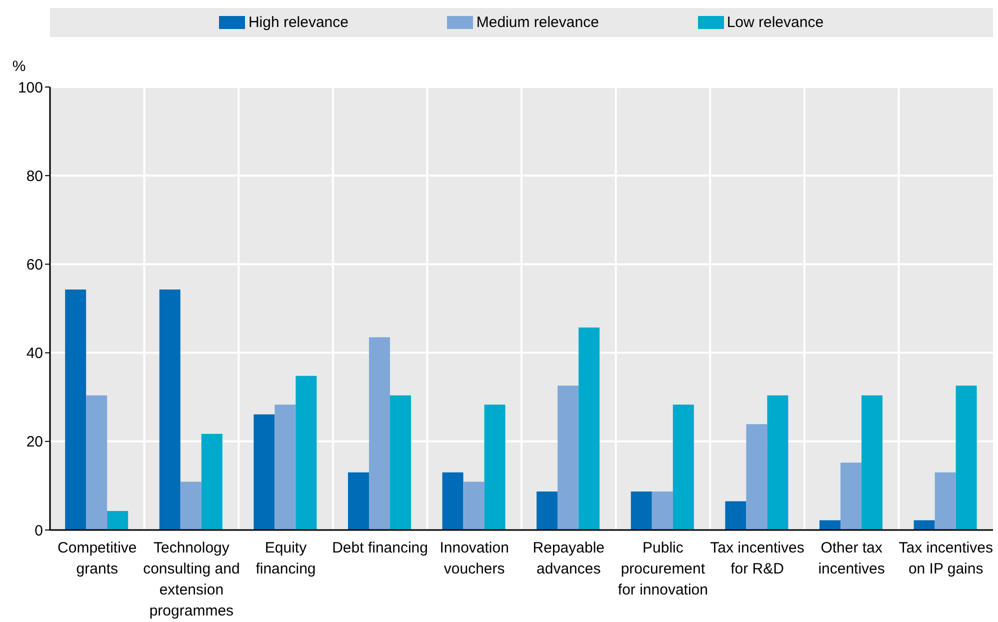  Describe the element at coordinates (297, 22) in the screenshot. I see `legend-label: High relevance` at that location.